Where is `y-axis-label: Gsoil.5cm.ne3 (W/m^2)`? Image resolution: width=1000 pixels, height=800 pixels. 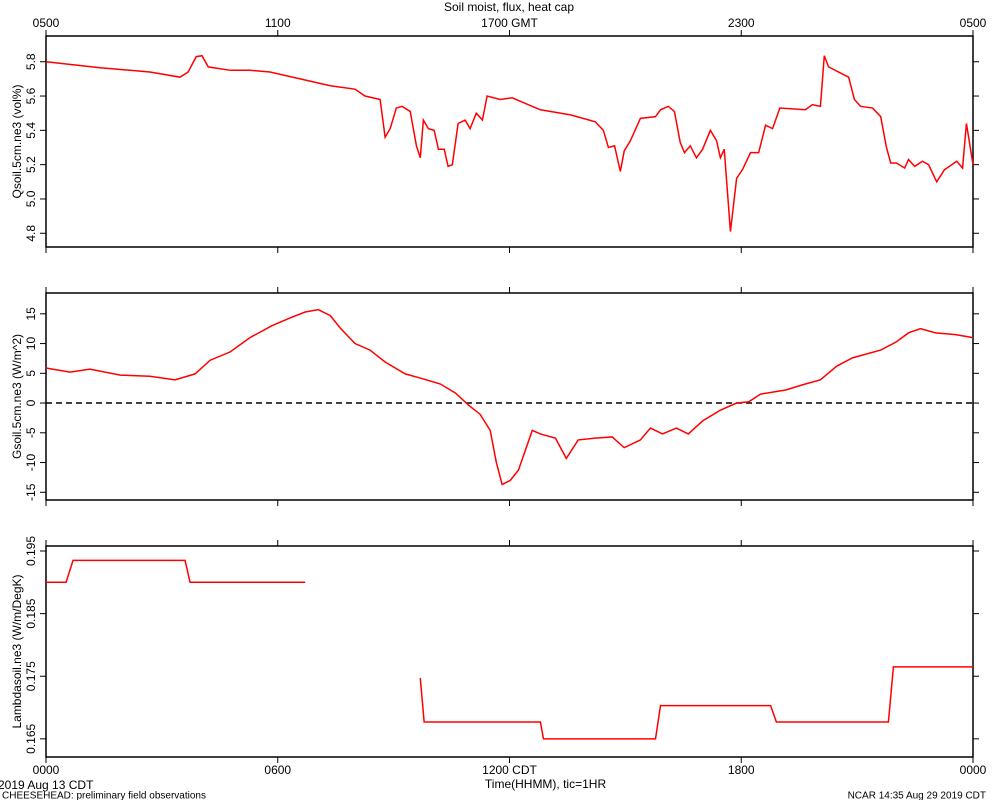 y-axis-label: Gsoil.5cm.ne3 (W/m^2) is located at coordinates (17, 396).